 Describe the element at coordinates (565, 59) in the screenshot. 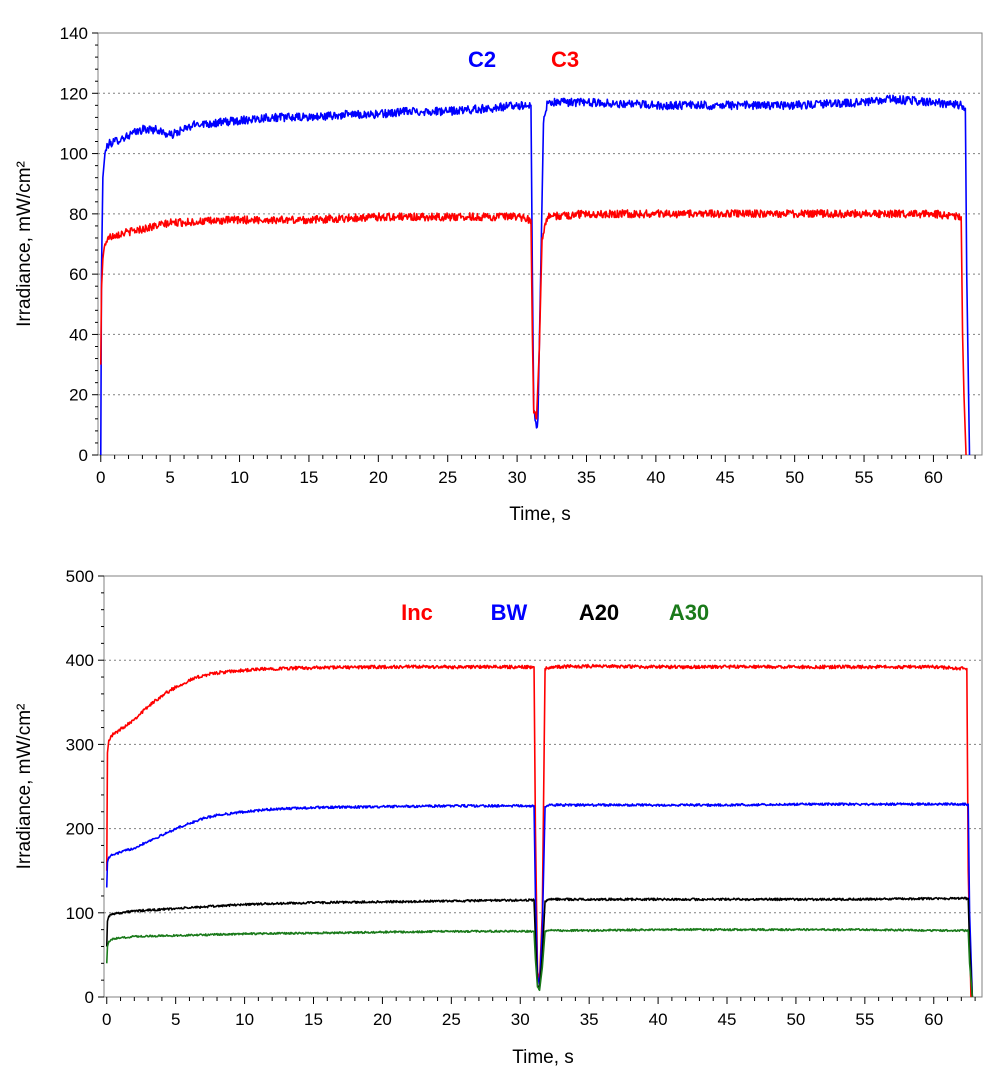

I see `legend-label-c3: C3` at that location.